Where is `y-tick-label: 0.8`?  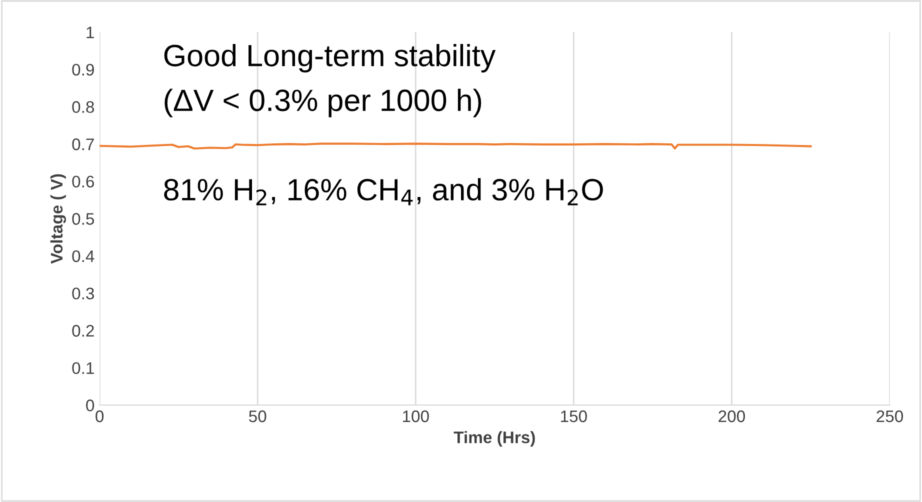
y-tick-label: 0.8 is located at coordinates (83, 107).